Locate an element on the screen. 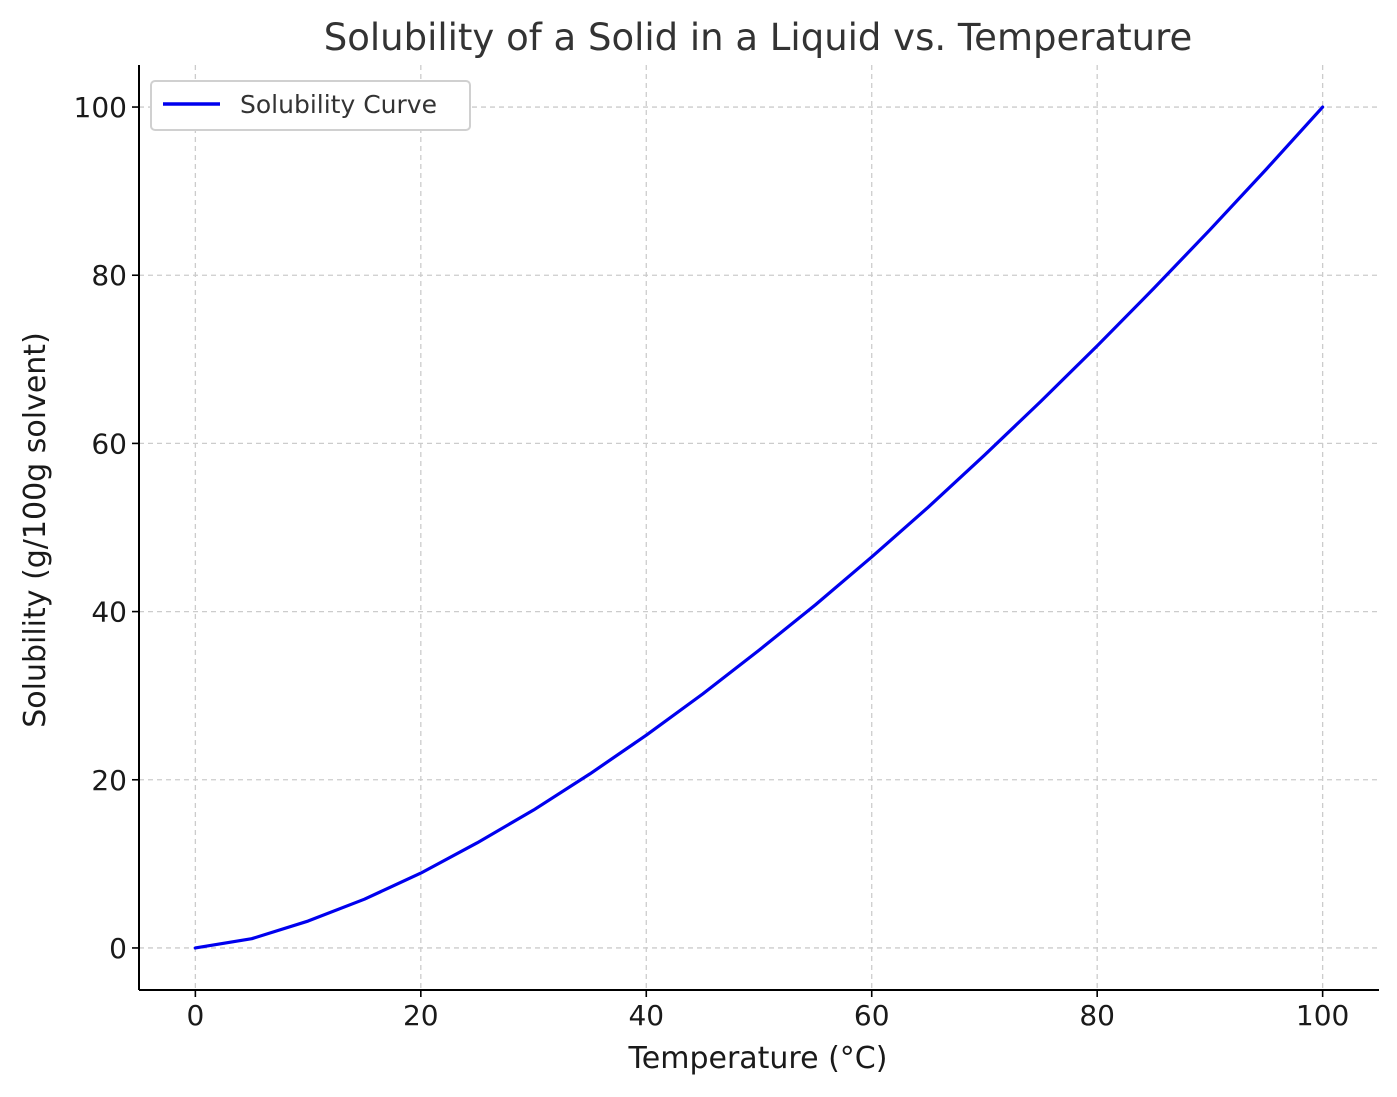 This screenshot has height=1097, width=1397. x-tick-label: 100 is located at coordinates (1322, 1015).